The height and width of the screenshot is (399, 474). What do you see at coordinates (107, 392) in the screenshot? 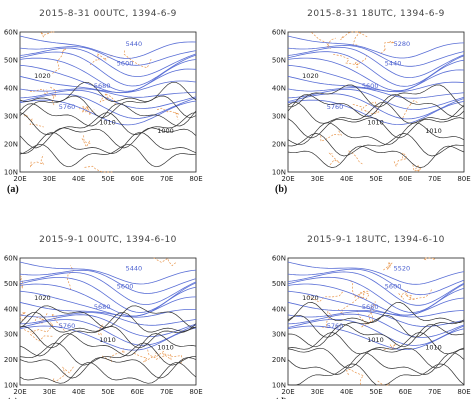
I see `lon-tick-label: 50E` at bounding box center [107, 392].